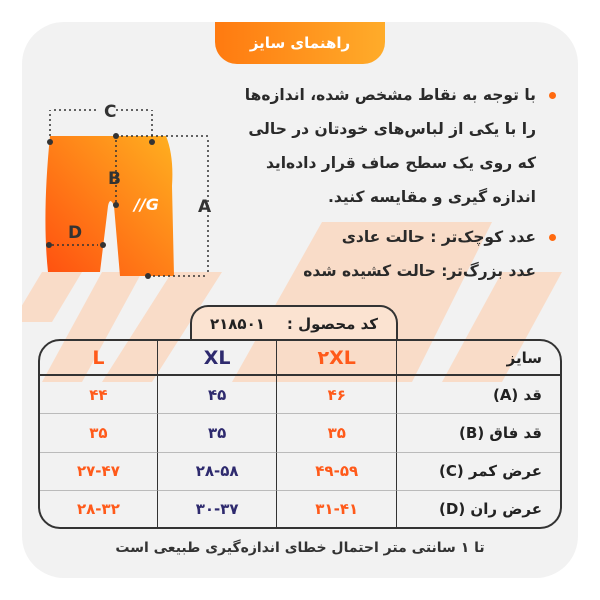  Describe the element at coordinates (392, 129) in the screenshot. I see `instruction-line: را با یکی از لباس‌های خودتان در حالی` at that location.